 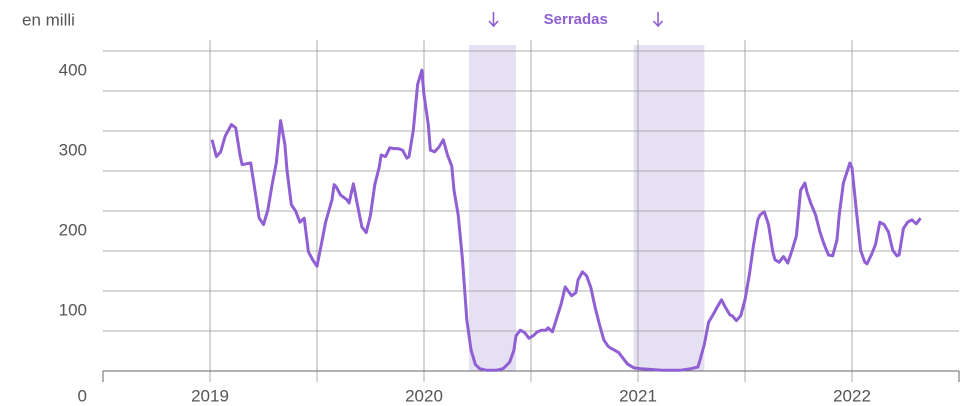 I want to click on y-tick-label: 0, so click(x=82, y=395).